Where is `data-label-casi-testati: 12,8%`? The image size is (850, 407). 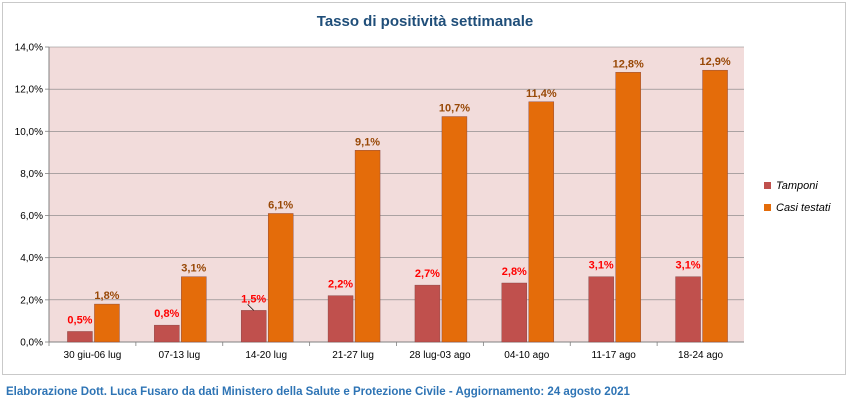
data-label-casi-testati: 12,8% is located at coordinates (628, 64).